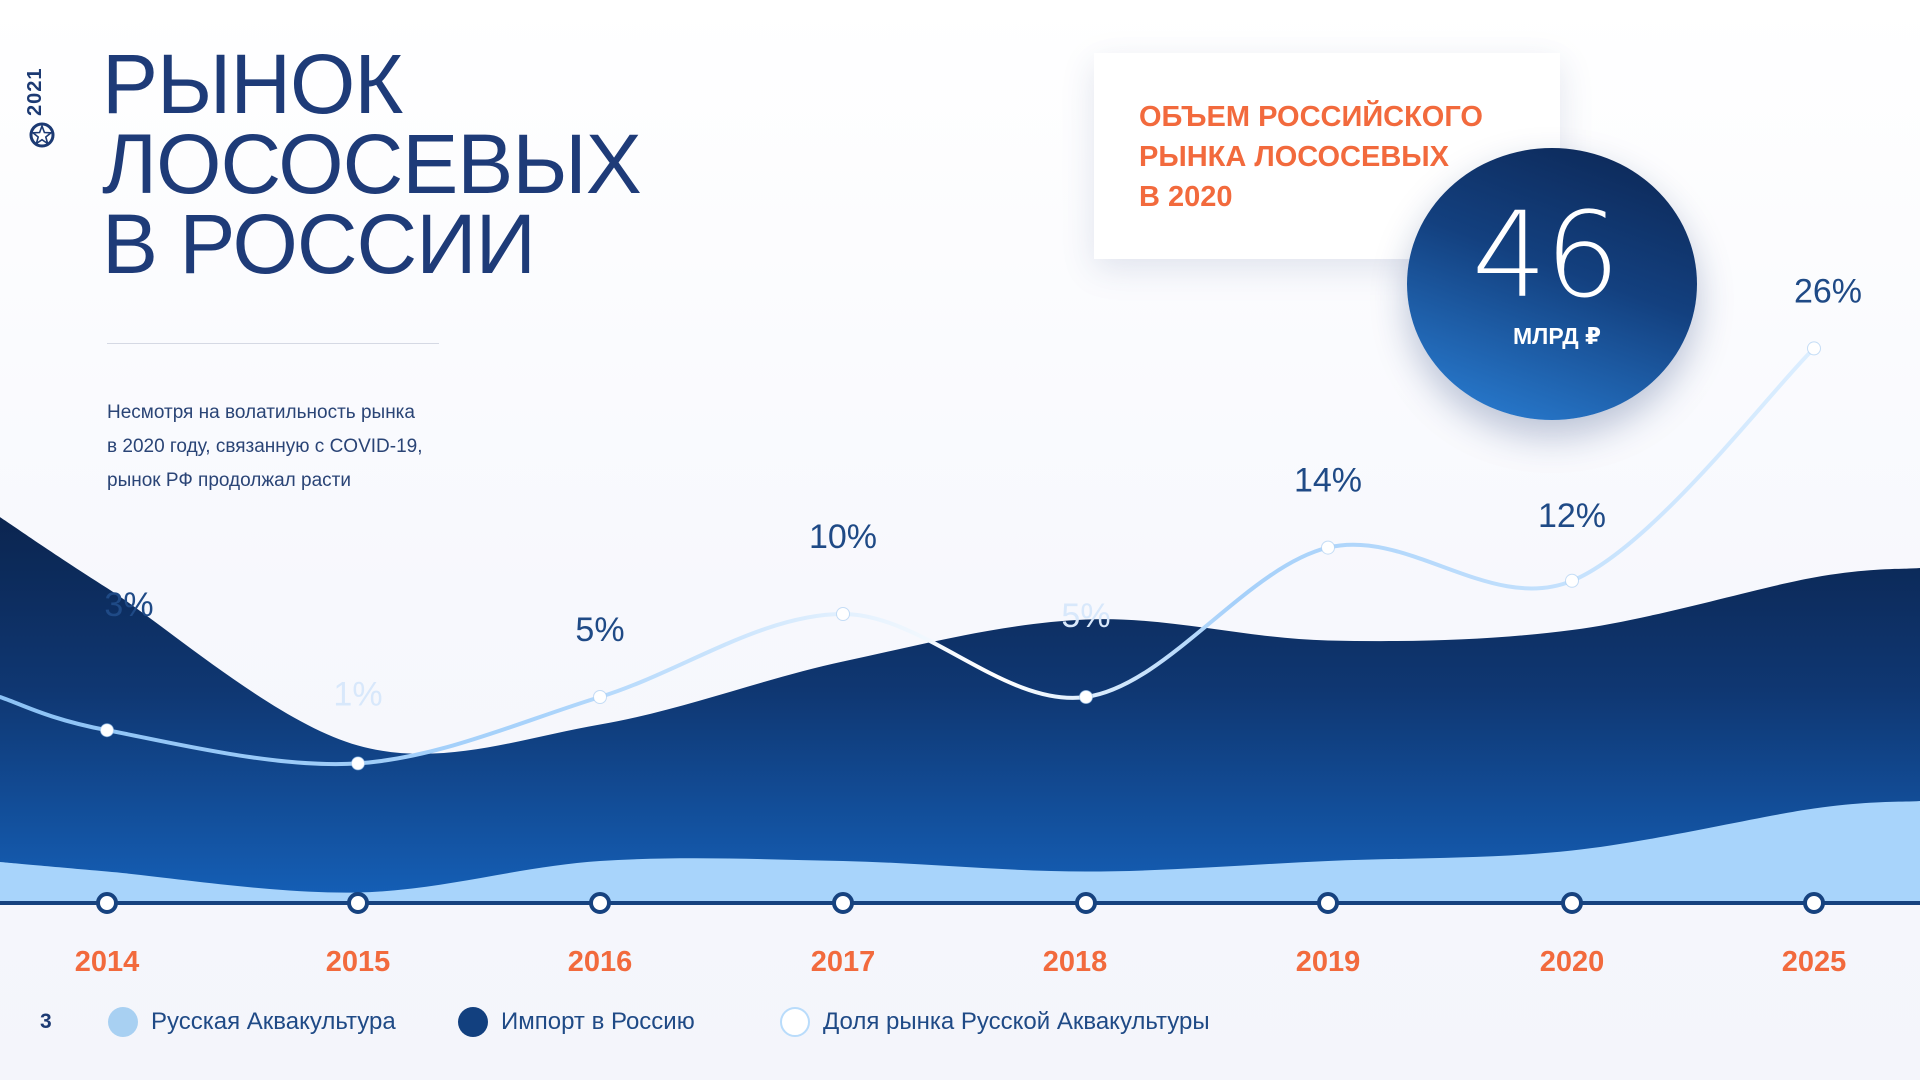 This screenshot has width=1920, height=1080. What do you see at coordinates (1328, 481) in the screenshot?
I see `share-value-label: 14%` at bounding box center [1328, 481].